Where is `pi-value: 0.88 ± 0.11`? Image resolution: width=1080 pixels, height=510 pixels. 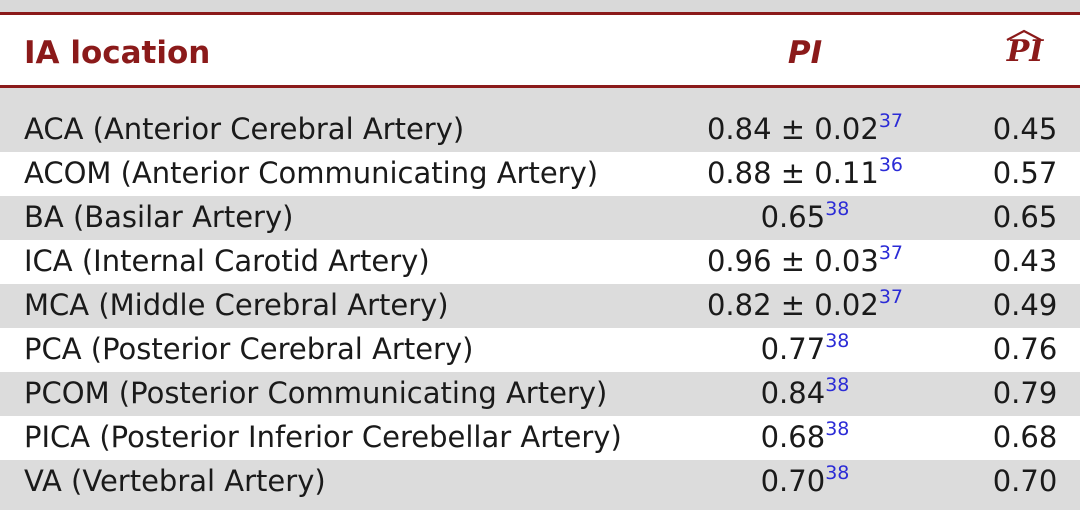 pi-value: 0.88 ± 0.11 is located at coordinates (792, 173).